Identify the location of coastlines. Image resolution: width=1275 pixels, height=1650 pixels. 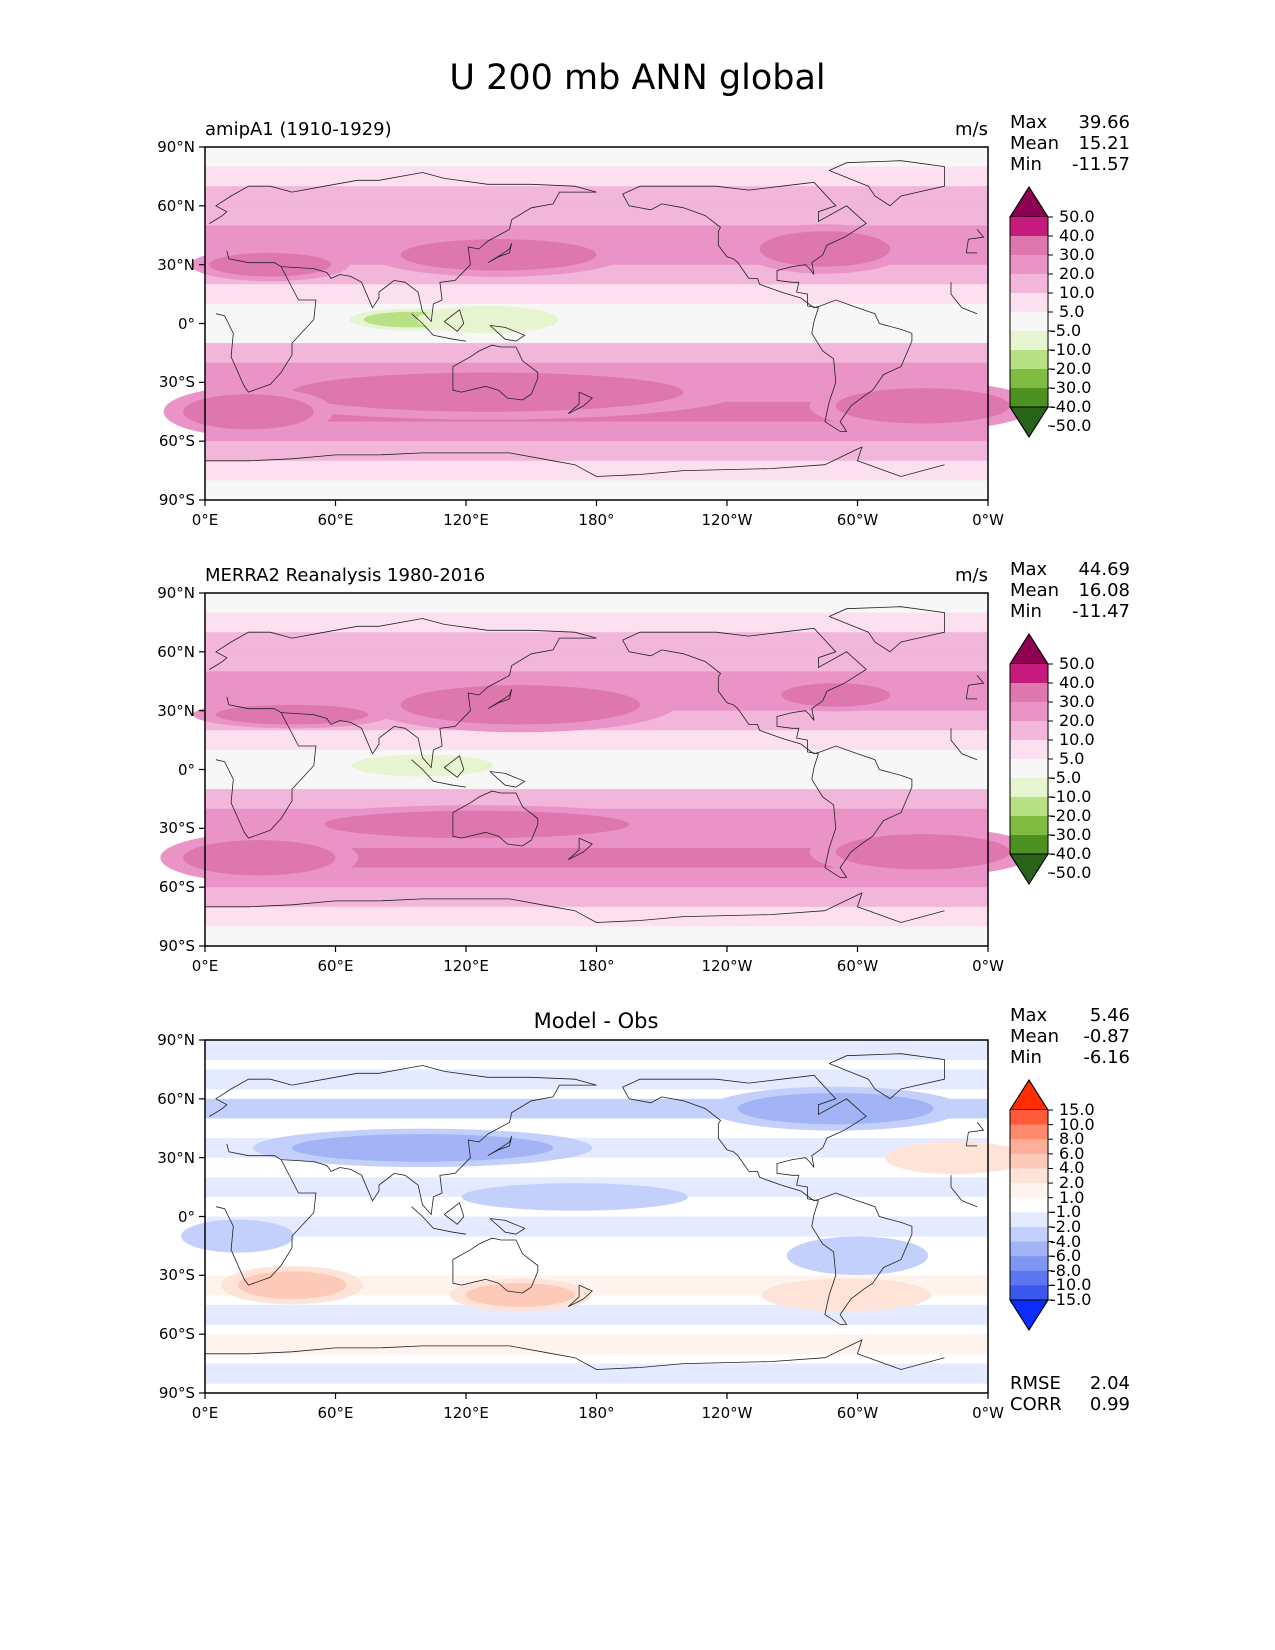
(595, 318).